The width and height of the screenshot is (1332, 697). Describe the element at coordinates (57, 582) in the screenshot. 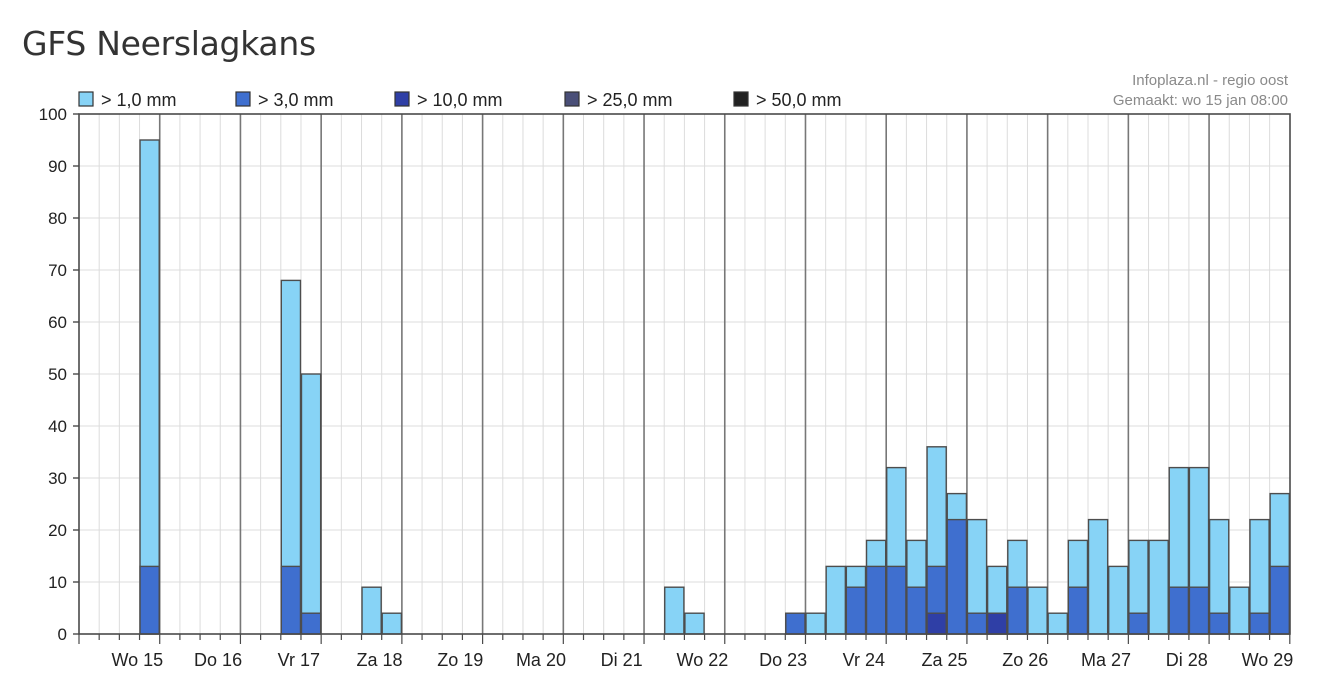

I see `y-tick-label: 10` at that location.